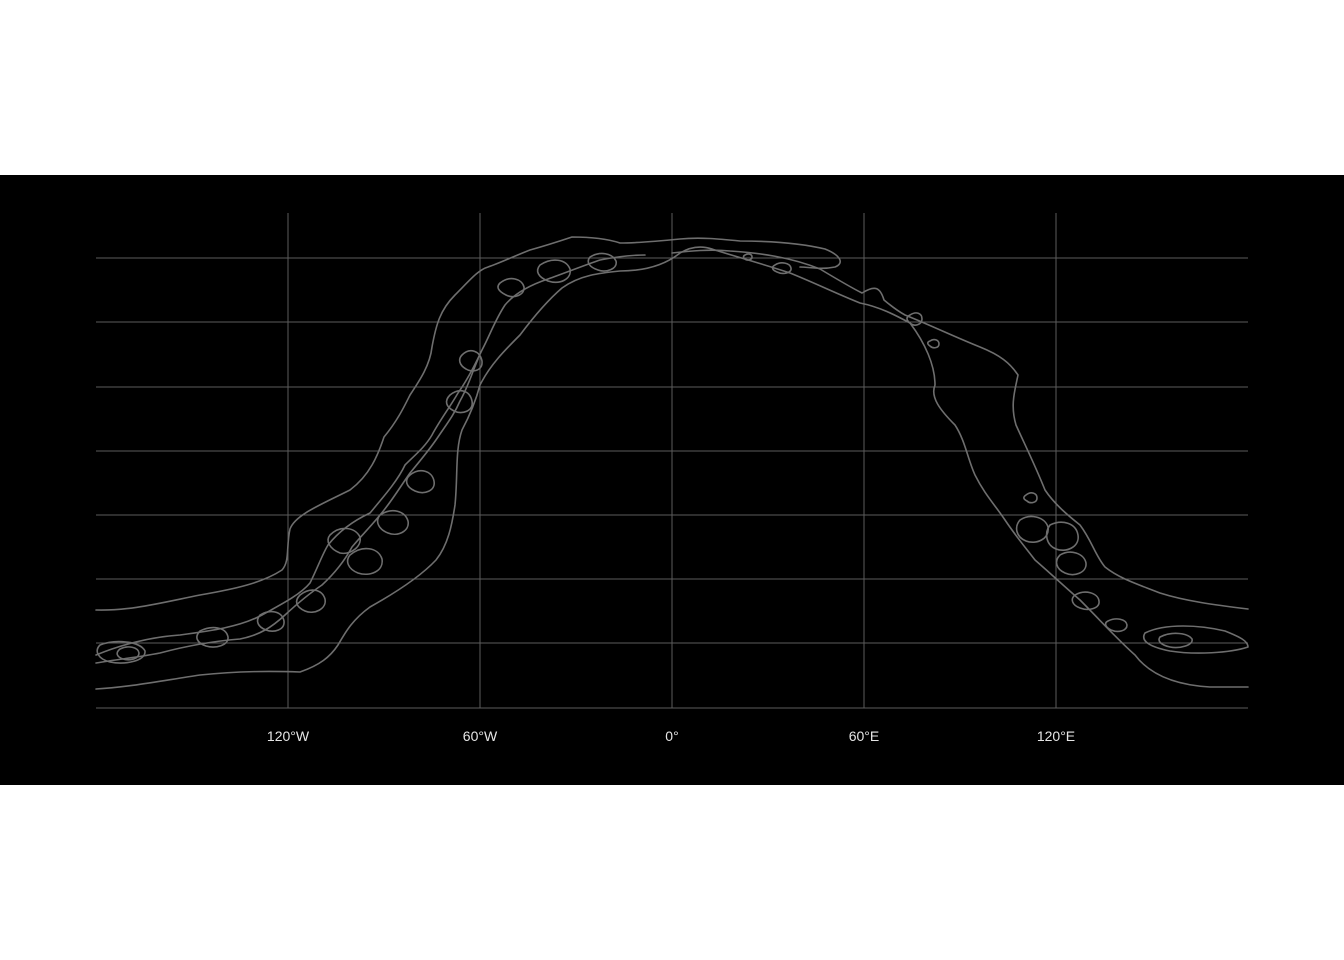  I want to click on longitude-labels: 120°W 60°W 0° 60°E 120°E, so click(671, 736).